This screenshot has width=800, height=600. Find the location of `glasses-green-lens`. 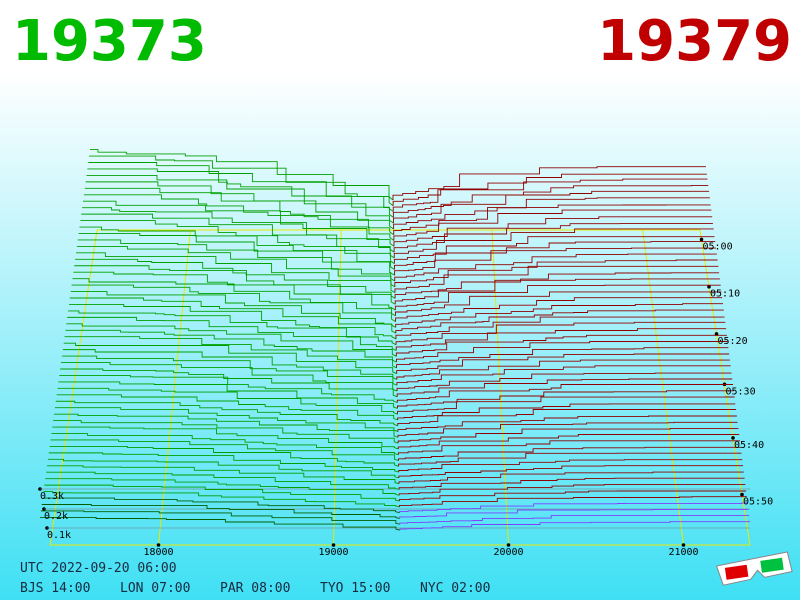

glasses-green-lens is located at coordinates (772, 565).